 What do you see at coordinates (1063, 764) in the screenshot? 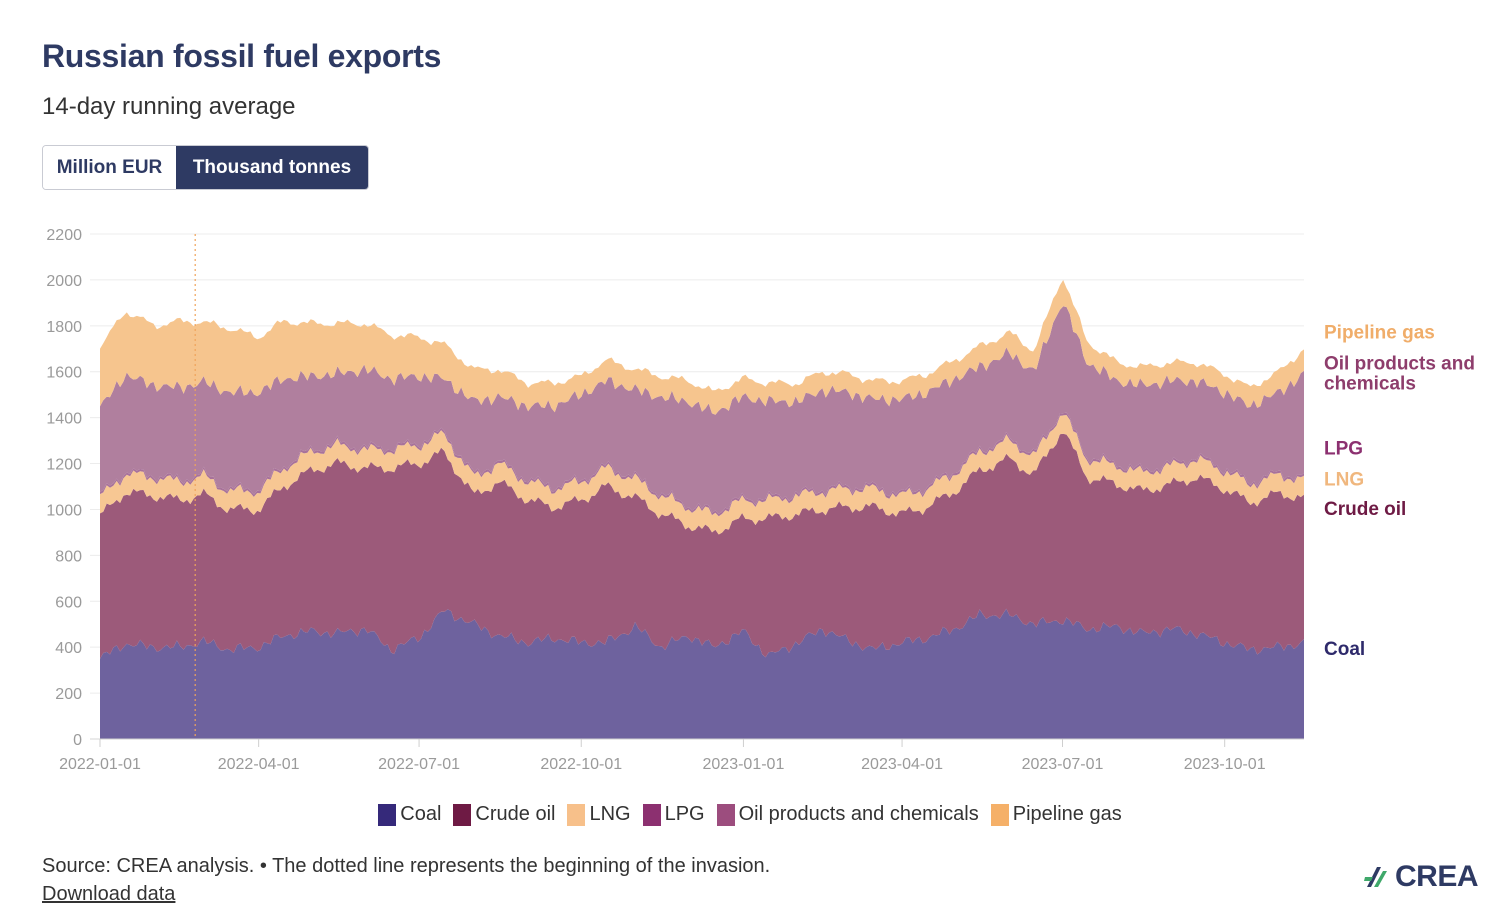
I see `x-tick-label: 2023-07-01` at bounding box center [1063, 764].